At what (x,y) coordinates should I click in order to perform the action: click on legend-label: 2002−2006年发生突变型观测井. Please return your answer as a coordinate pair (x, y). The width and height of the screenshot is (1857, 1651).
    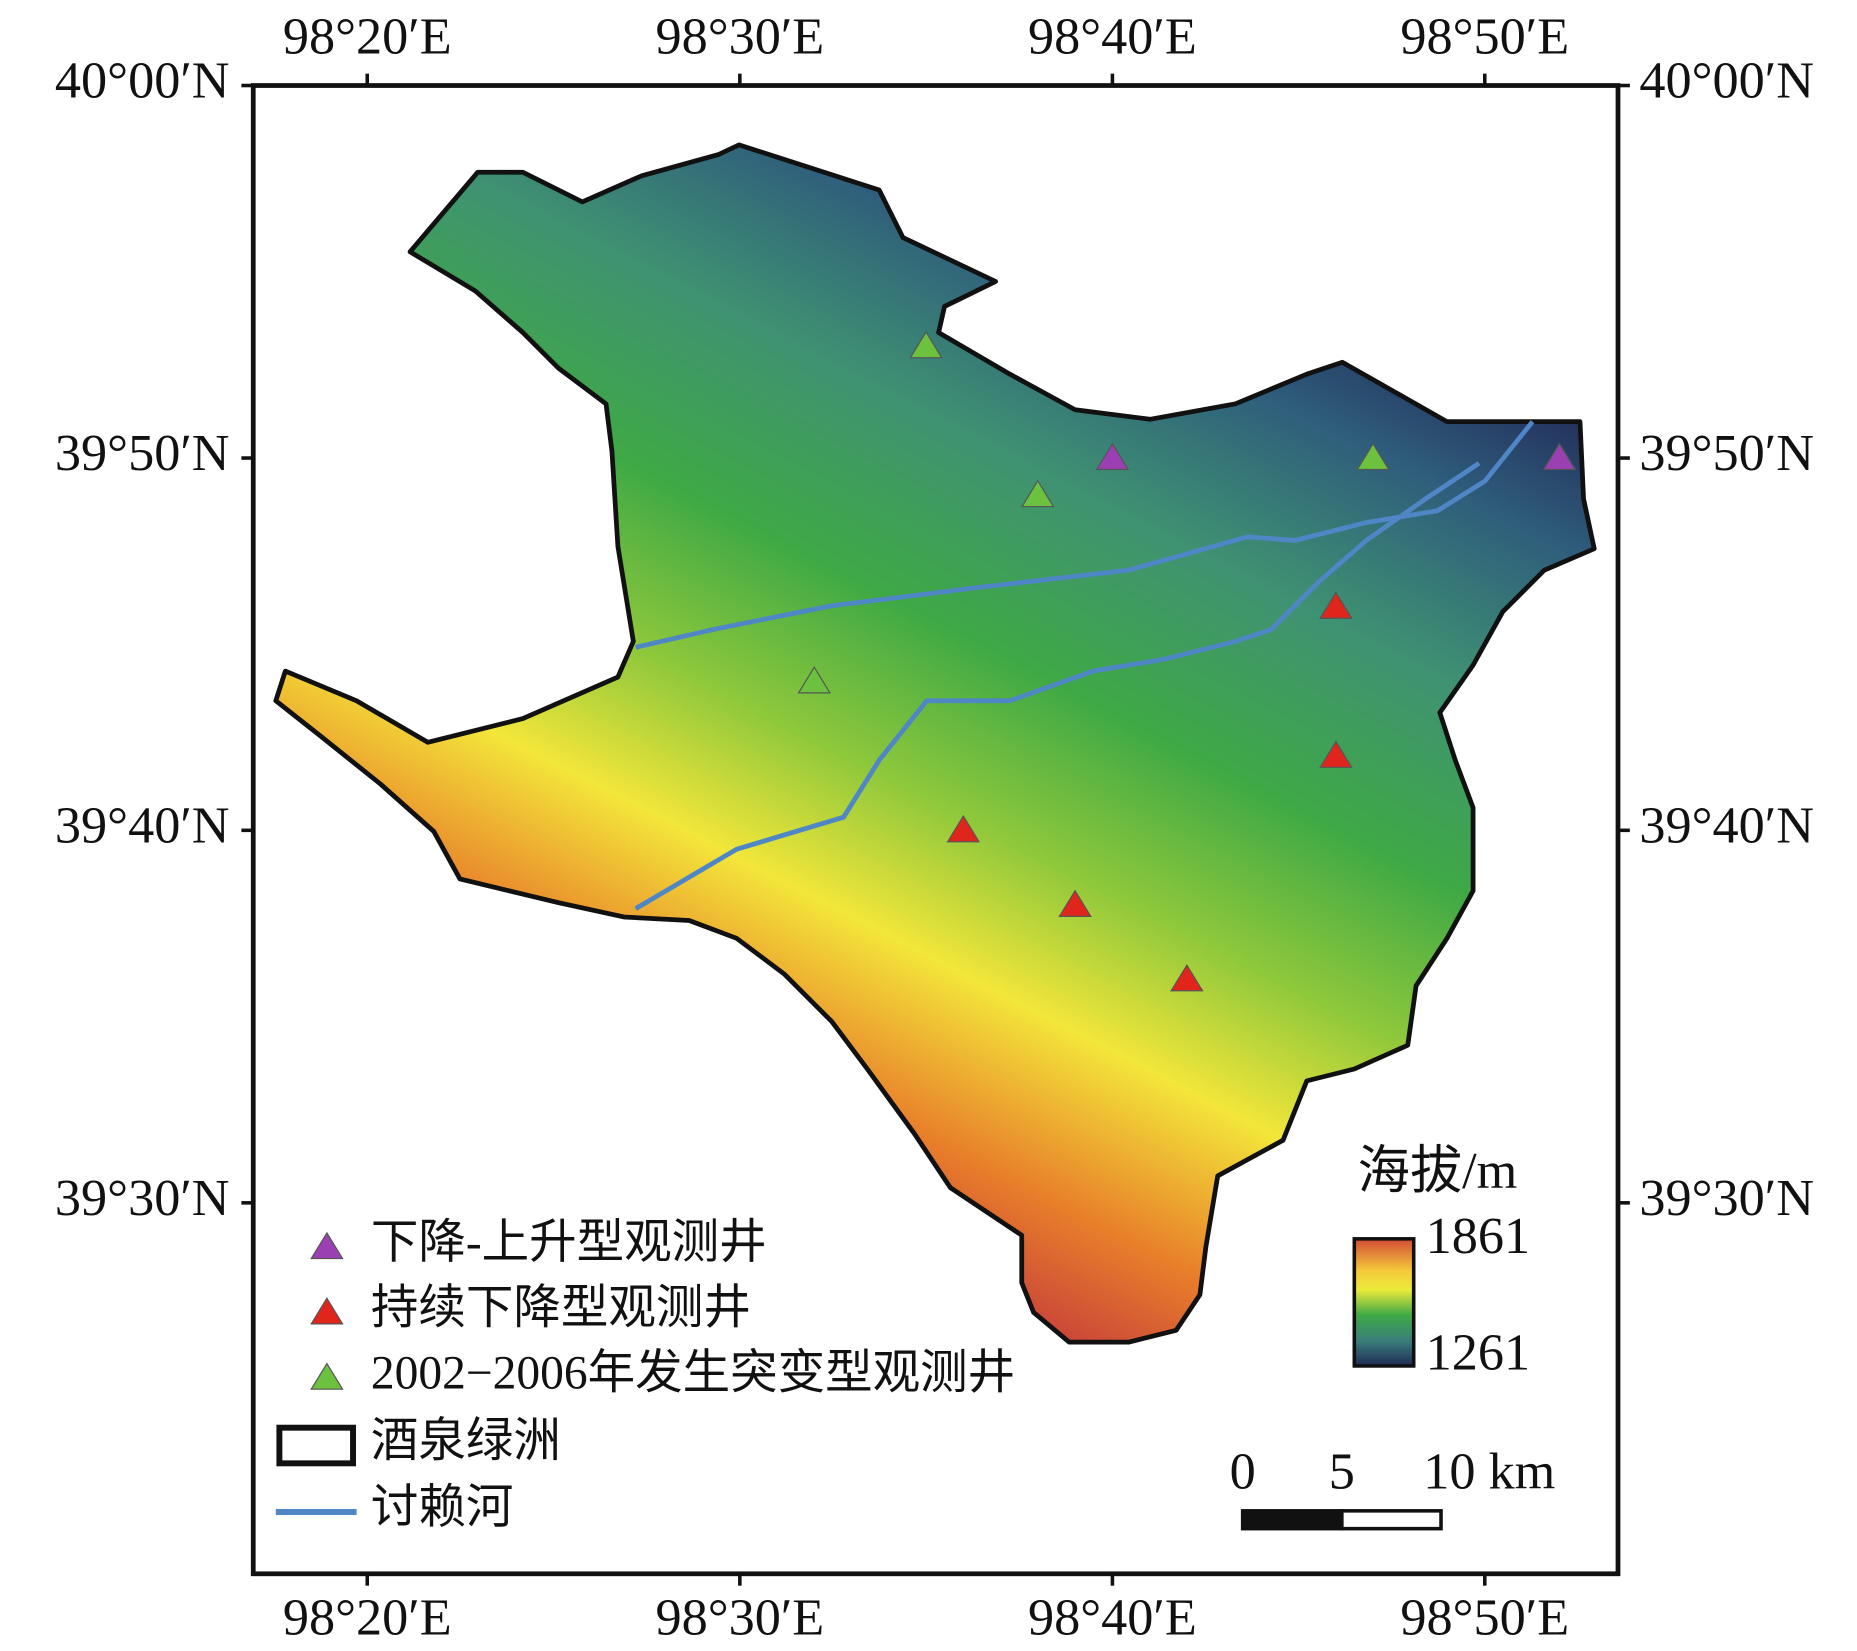
    Looking at the image, I should click on (693, 1374).